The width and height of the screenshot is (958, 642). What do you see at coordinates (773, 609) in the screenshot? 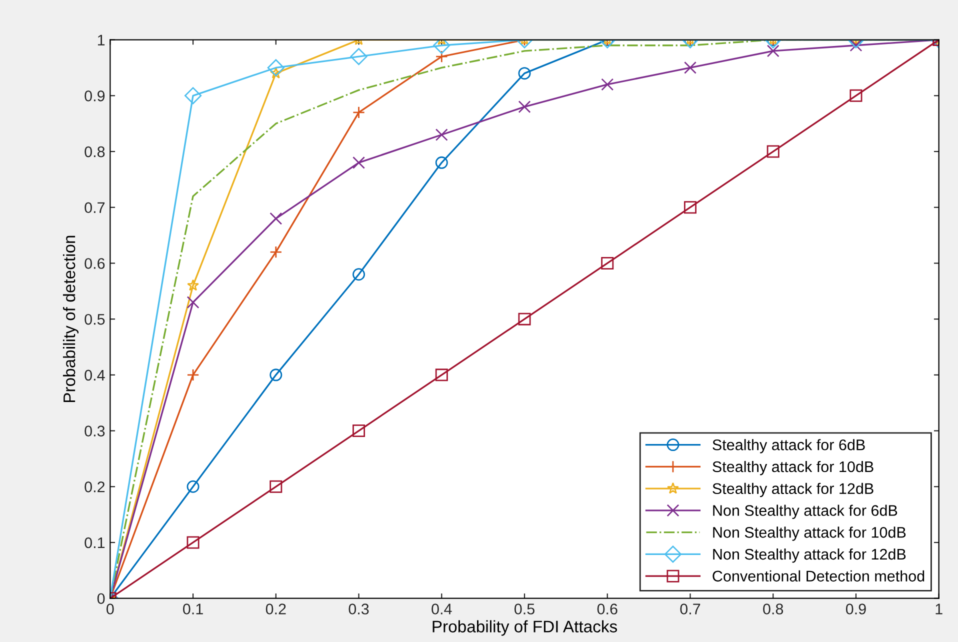
I see `x-tick-label: 0.8` at bounding box center [773, 609].